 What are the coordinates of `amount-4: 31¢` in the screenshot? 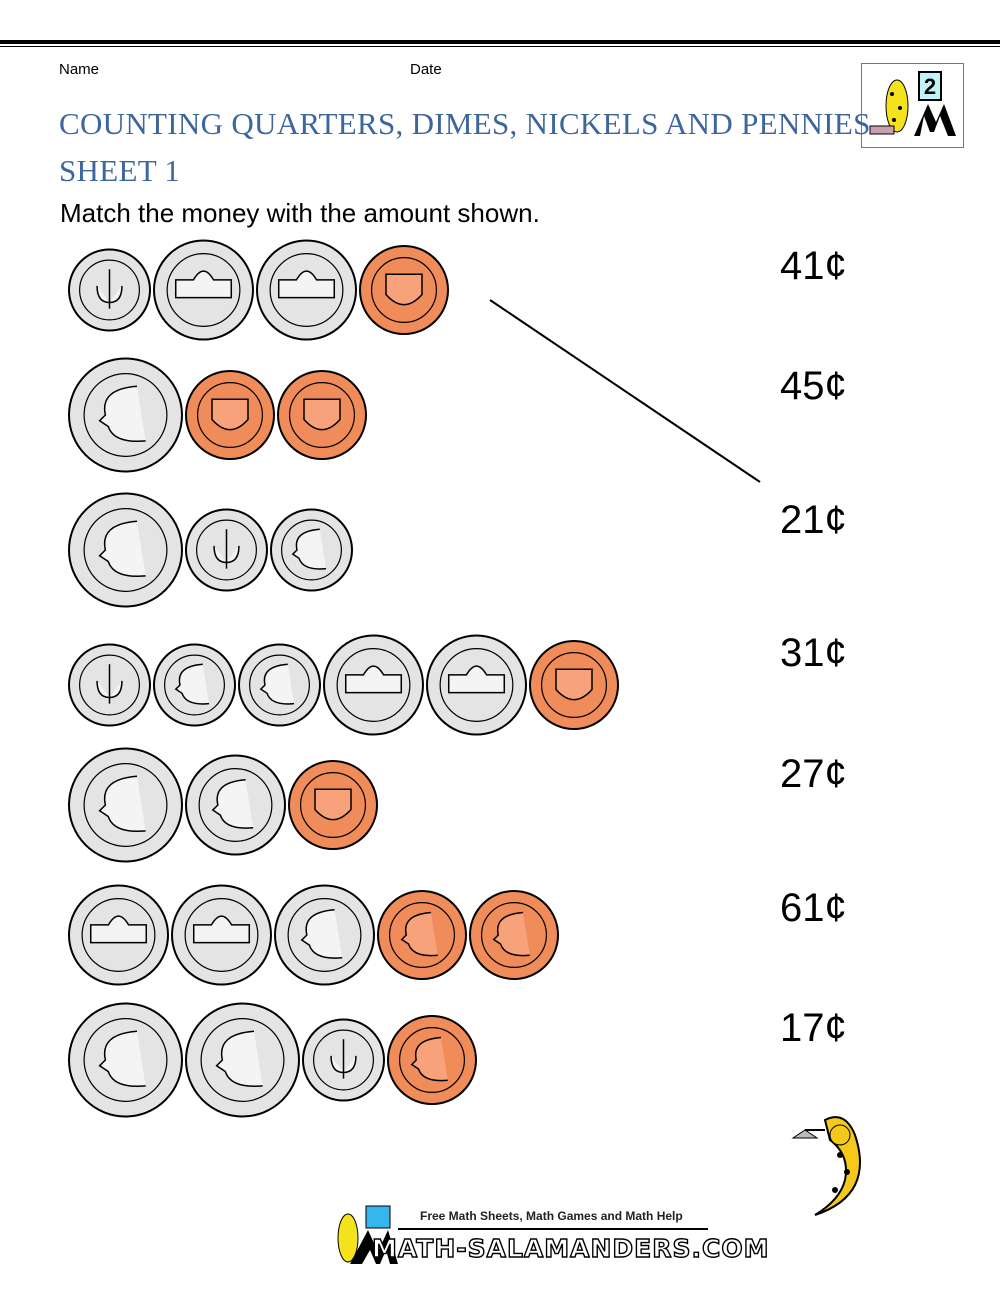 It's located at (813, 653).